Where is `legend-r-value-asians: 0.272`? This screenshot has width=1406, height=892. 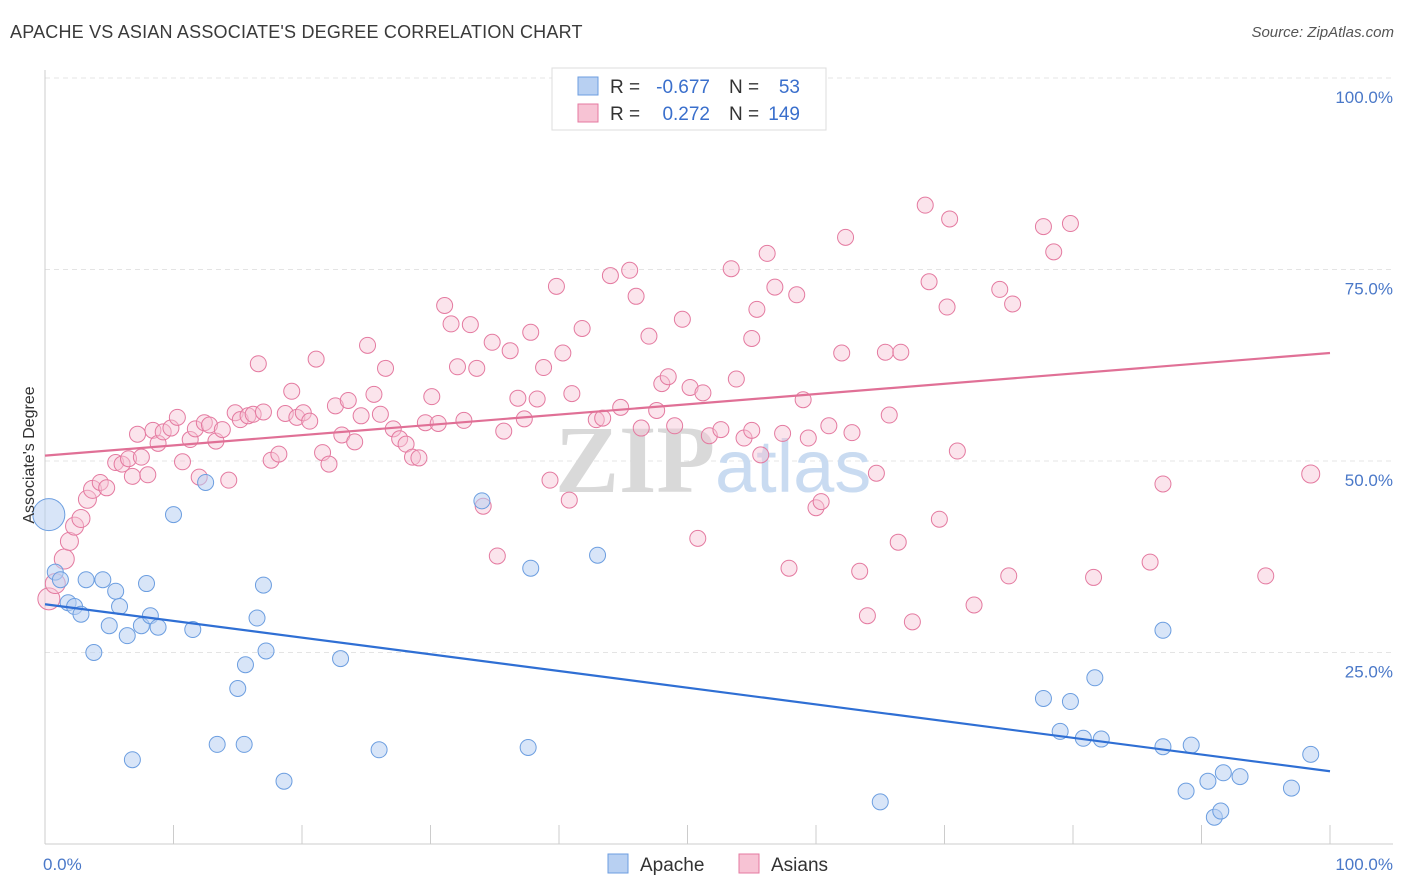 legend-r-value-asians: 0.272 is located at coordinates (686, 114).